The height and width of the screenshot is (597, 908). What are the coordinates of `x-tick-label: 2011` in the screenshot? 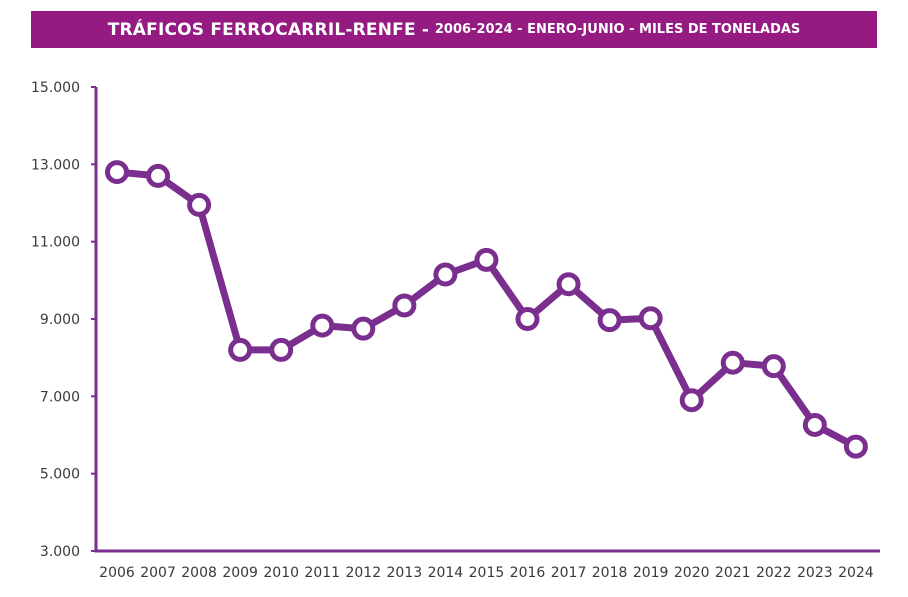 It's located at (322, 573).